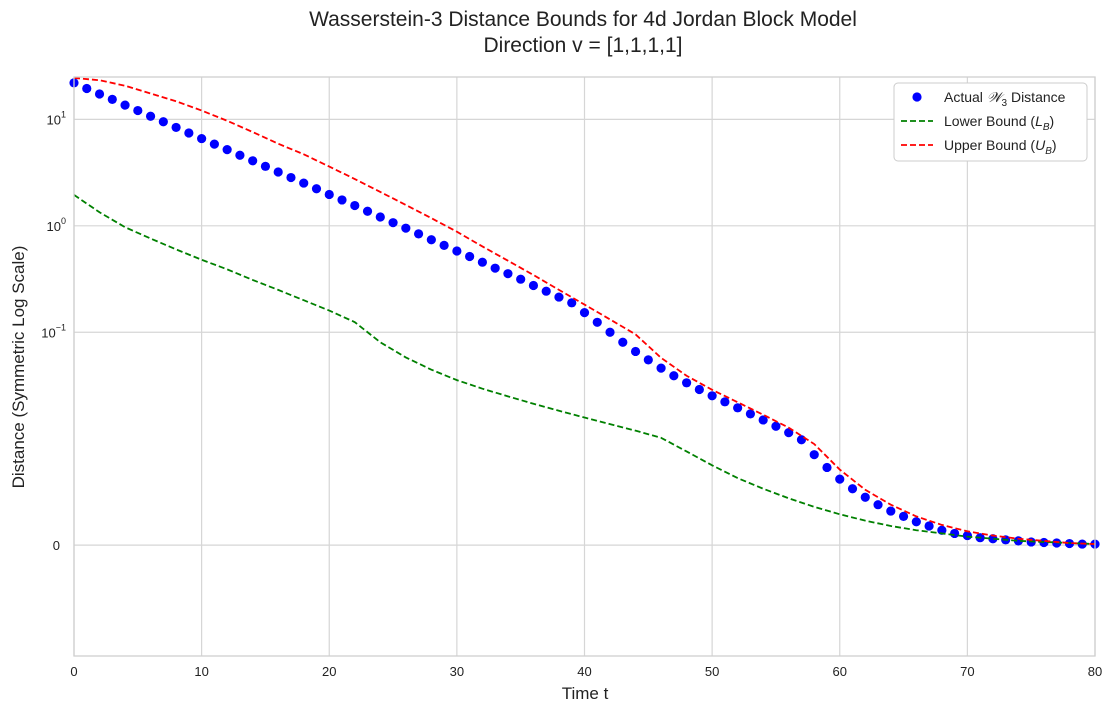 The height and width of the screenshot is (714, 1112). What do you see at coordinates (585, 693) in the screenshot?
I see `x-axis-label: Time t` at bounding box center [585, 693].